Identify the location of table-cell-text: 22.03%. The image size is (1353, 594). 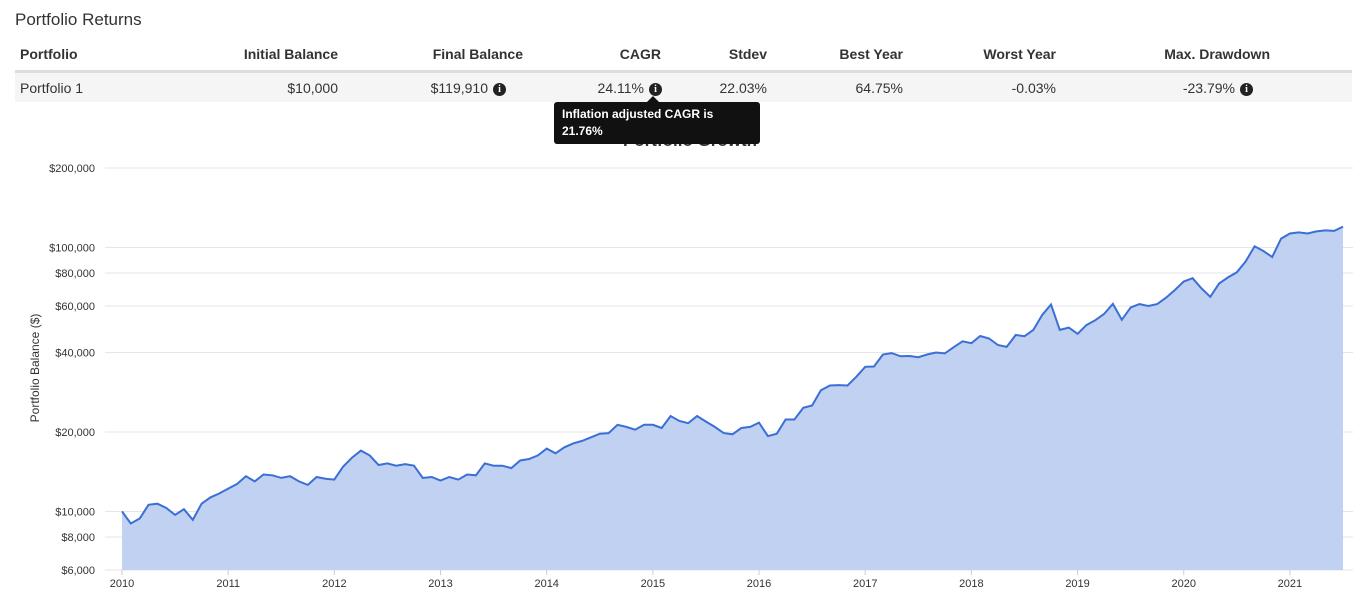
(743, 88).